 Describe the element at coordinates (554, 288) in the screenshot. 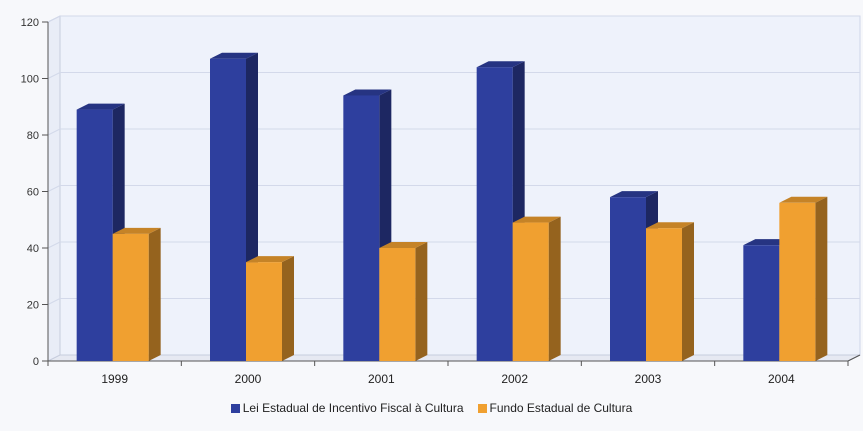

I see `bar-side-2-2002` at that location.